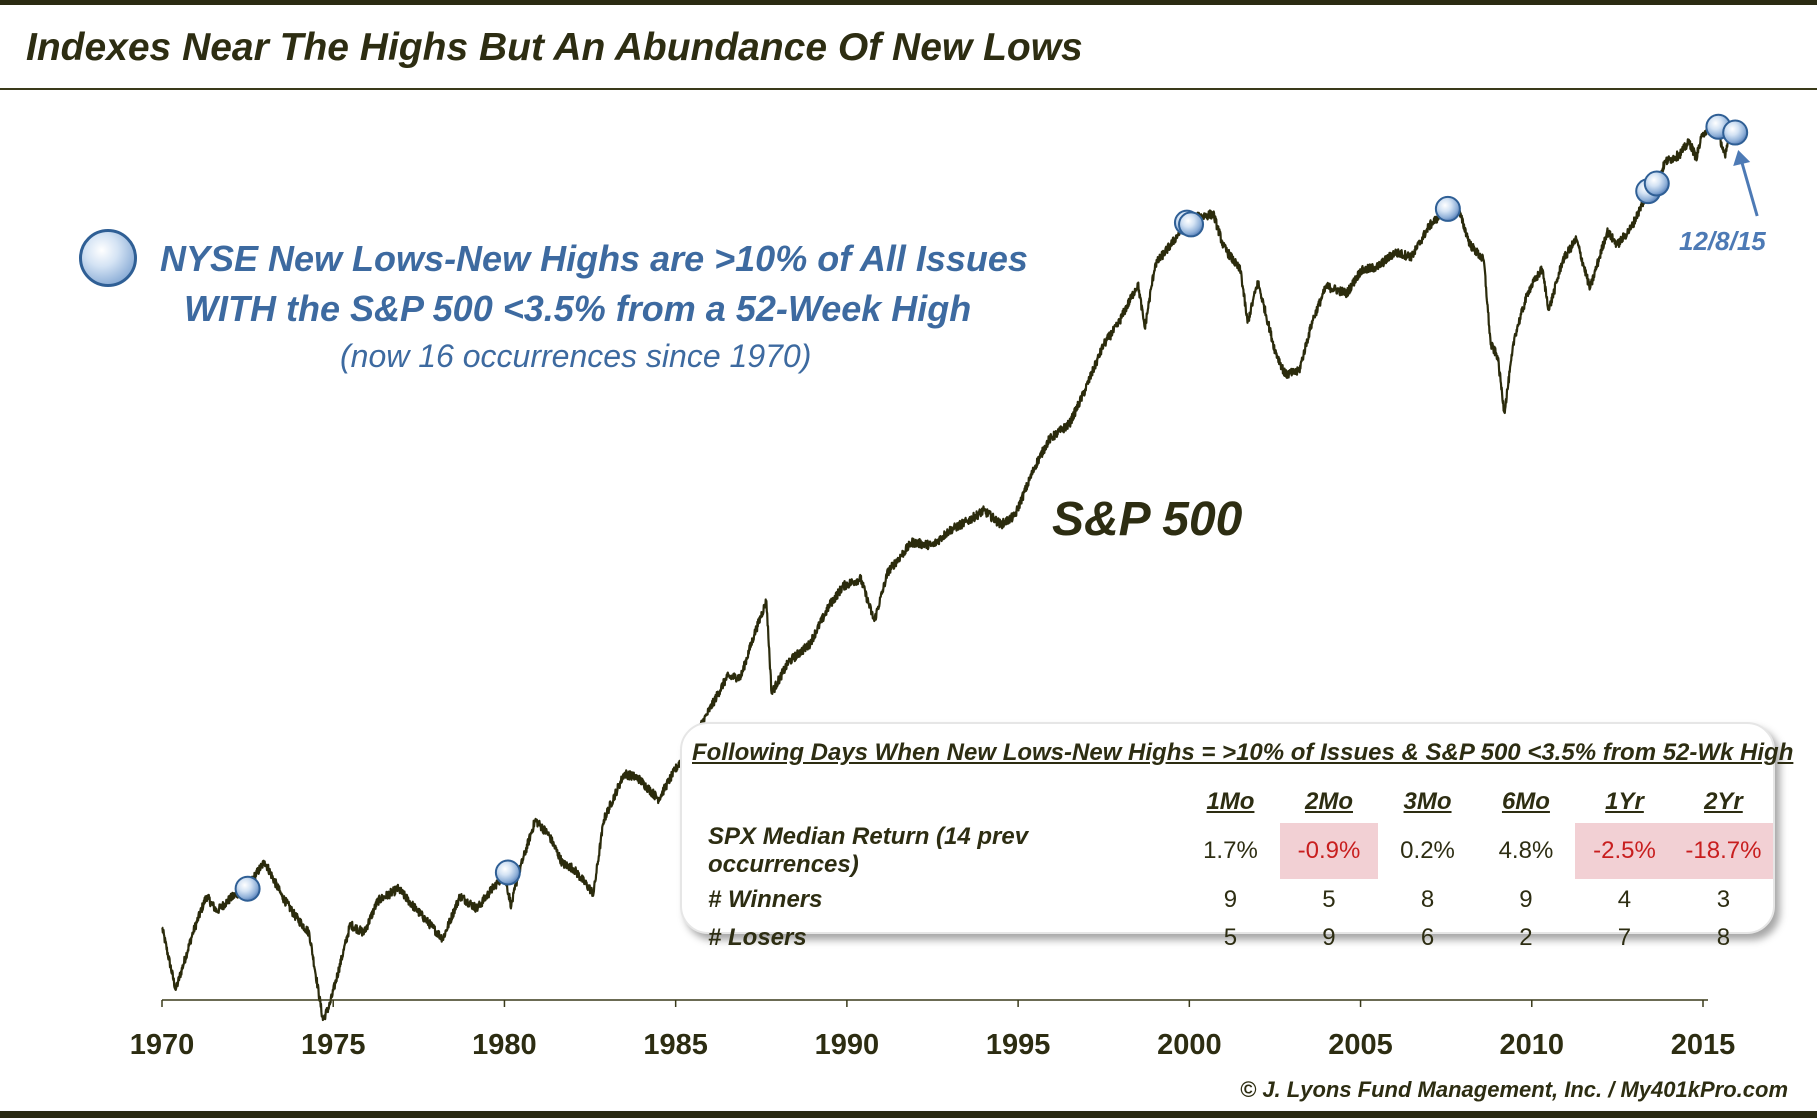 The image size is (1817, 1118). I want to click on x-tick-label: 2000, so click(1189, 1045).